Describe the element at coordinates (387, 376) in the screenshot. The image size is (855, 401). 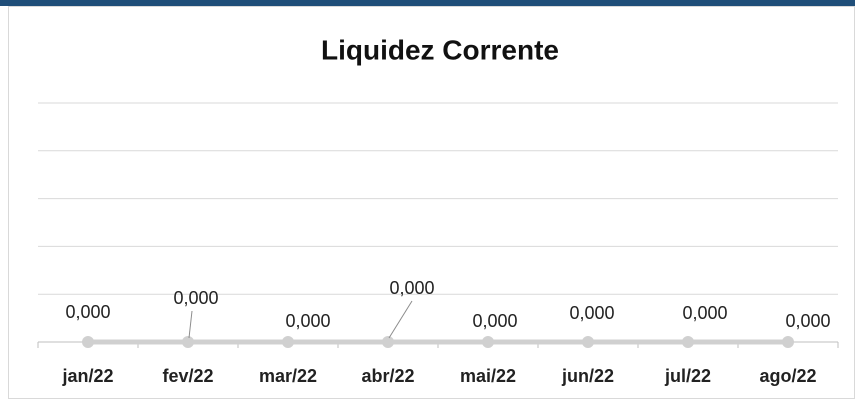
I see `x-tick-label: abr/22` at that location.